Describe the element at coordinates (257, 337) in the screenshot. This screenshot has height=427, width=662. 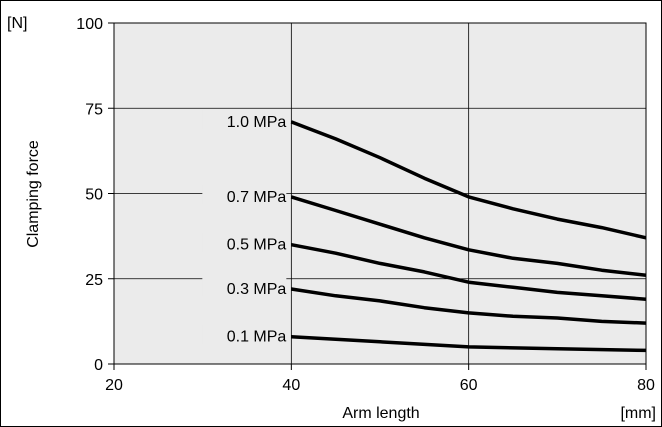
I see `series-label: 0.1 MPa` at that location.